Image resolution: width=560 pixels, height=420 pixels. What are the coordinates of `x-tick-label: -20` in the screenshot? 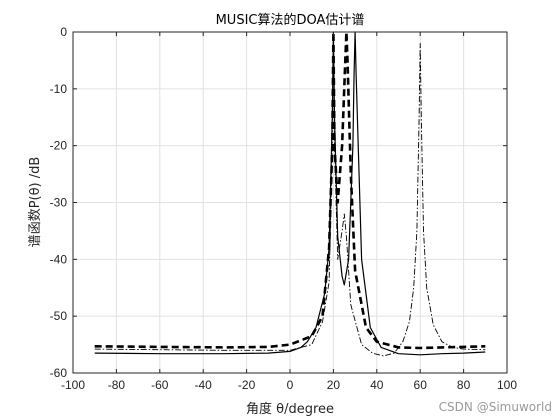 It's located at (247, 385).